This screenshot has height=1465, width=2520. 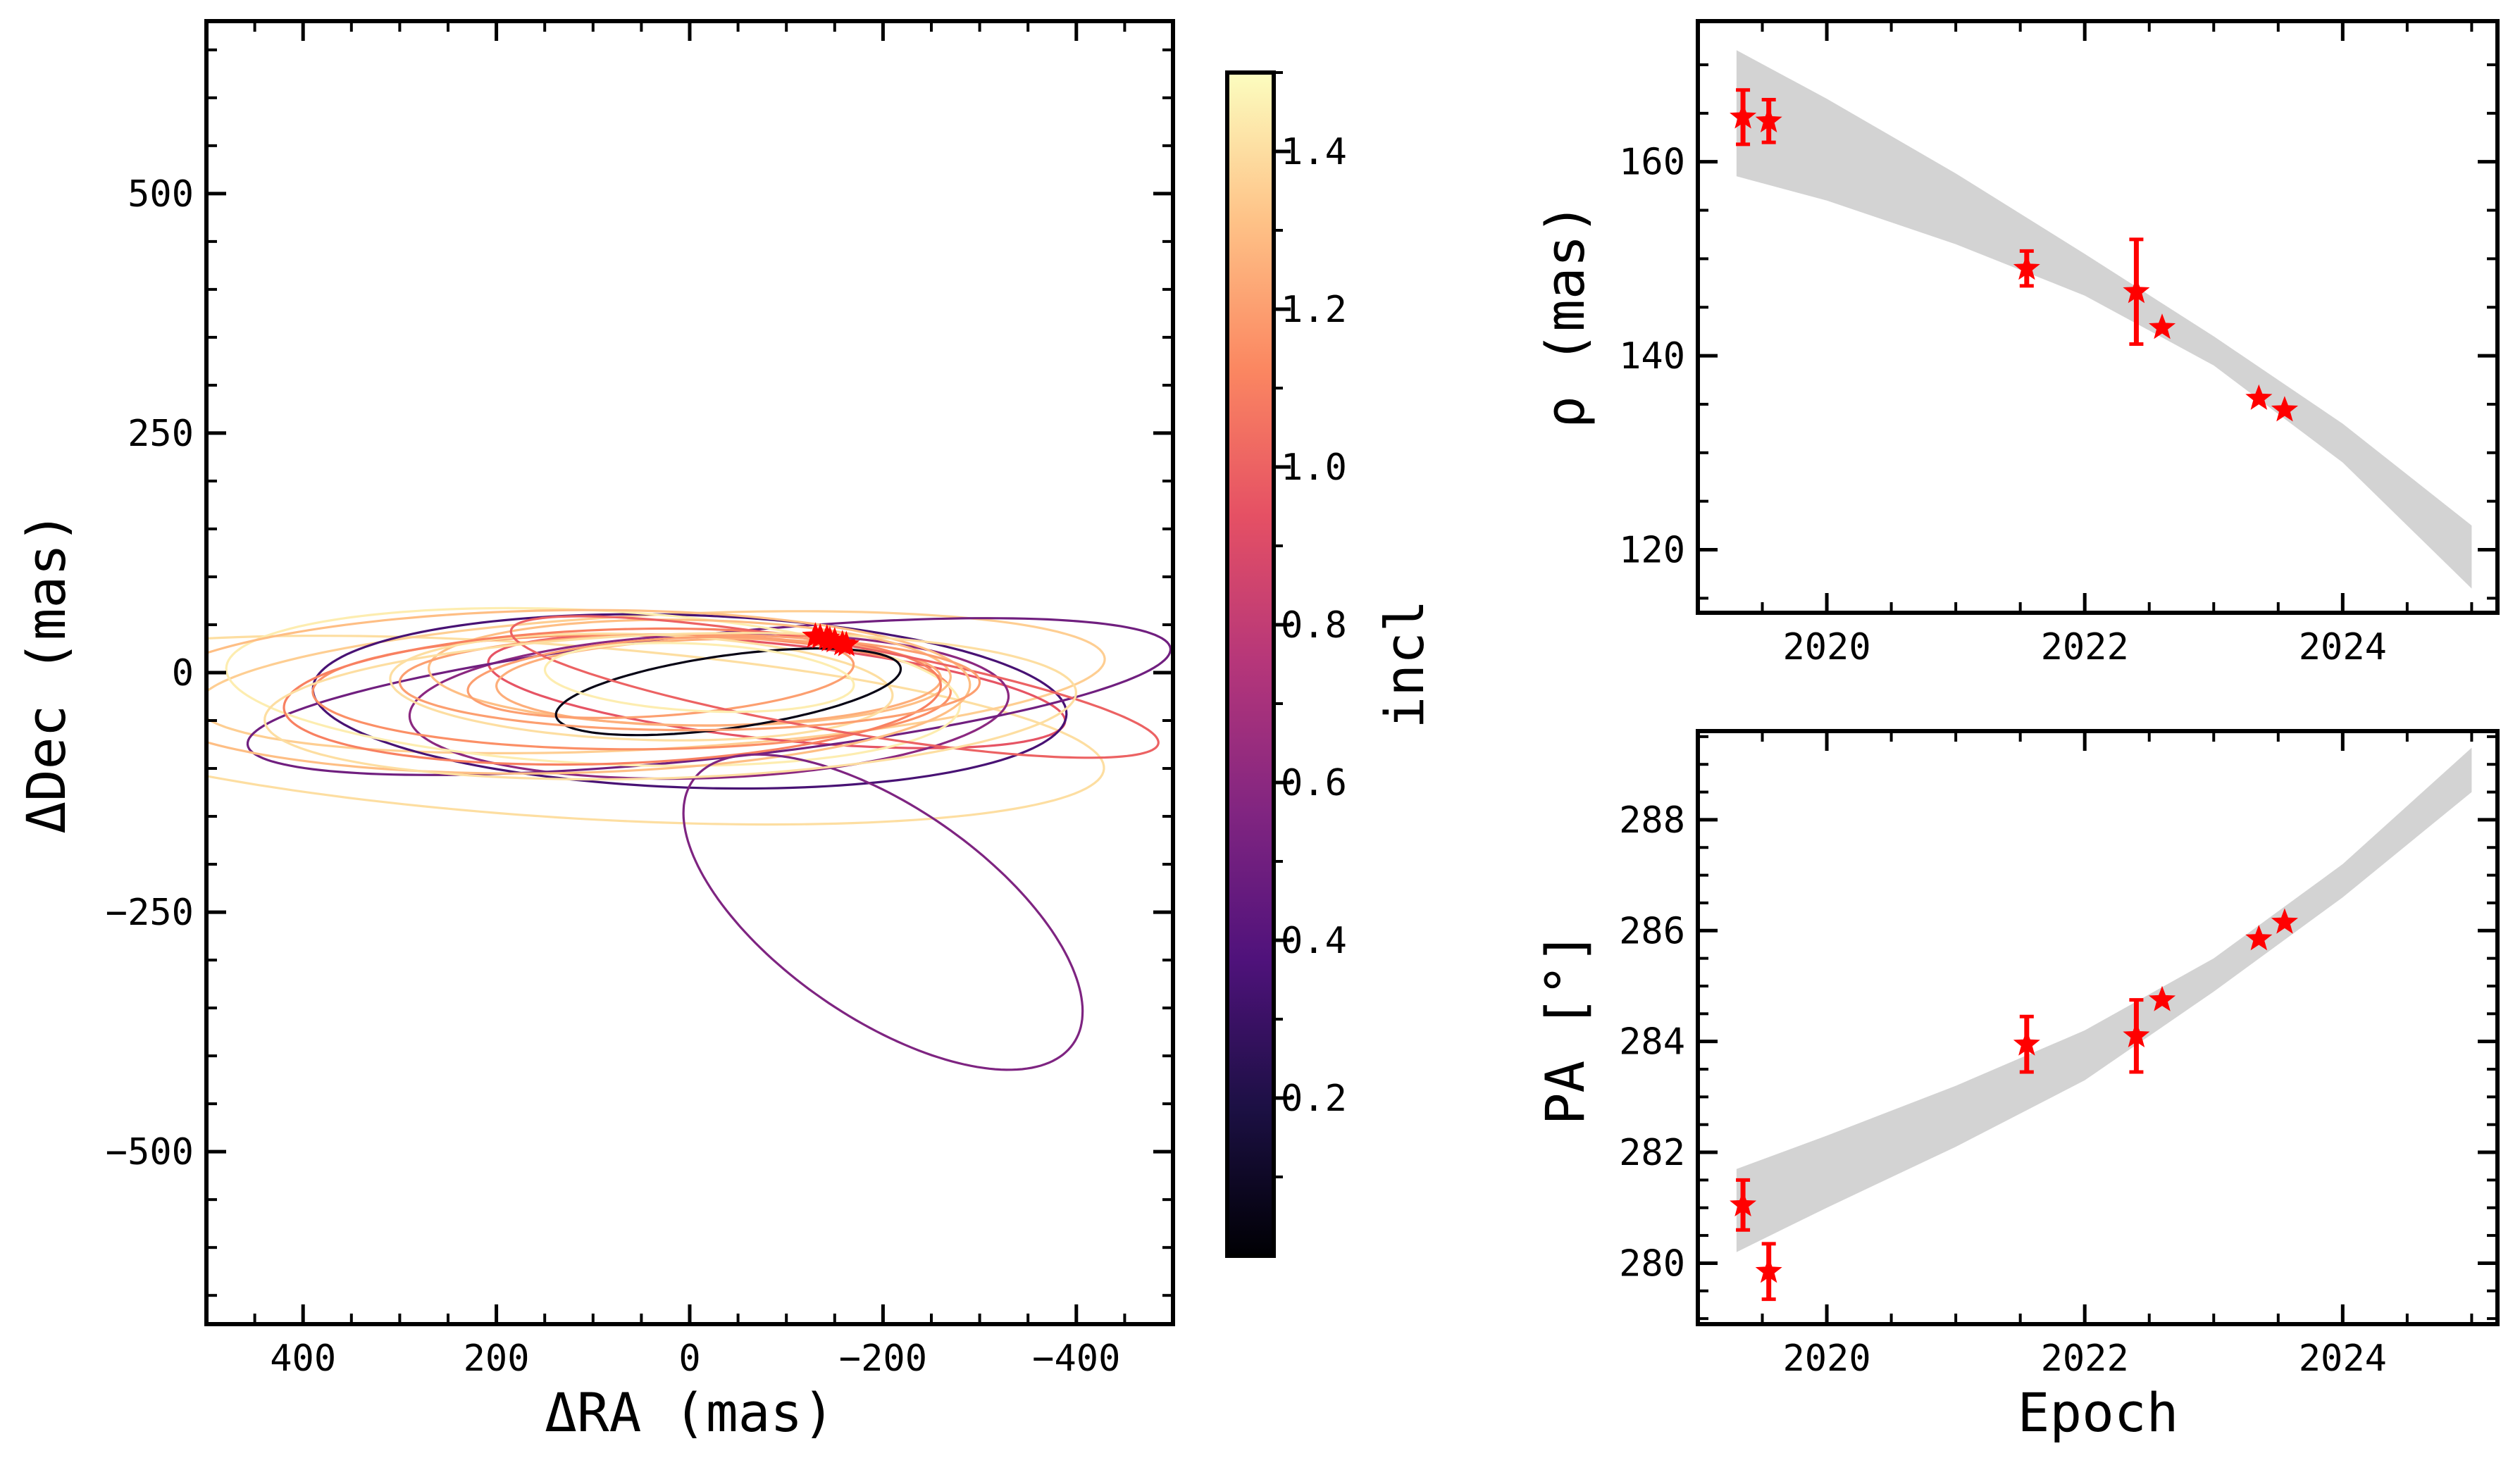 What do you see at coordinates (1314, 941) in the screenshot?
I see `colorbar-tick-label: 0.4` at bounding box center [1314, 941].